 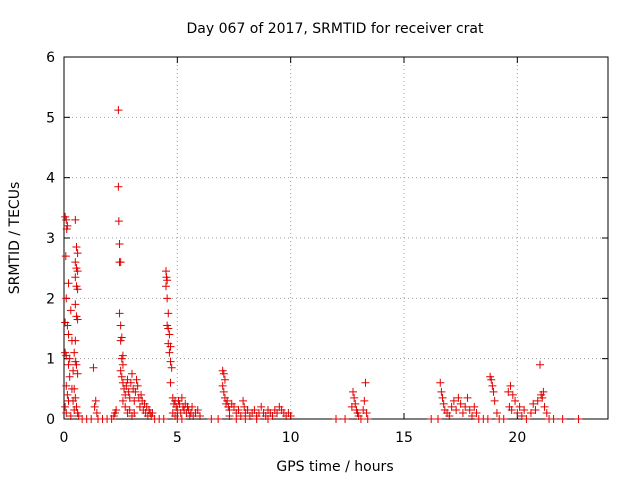 I want to click on y-tick-label: 0, so click(x=50, y=420).